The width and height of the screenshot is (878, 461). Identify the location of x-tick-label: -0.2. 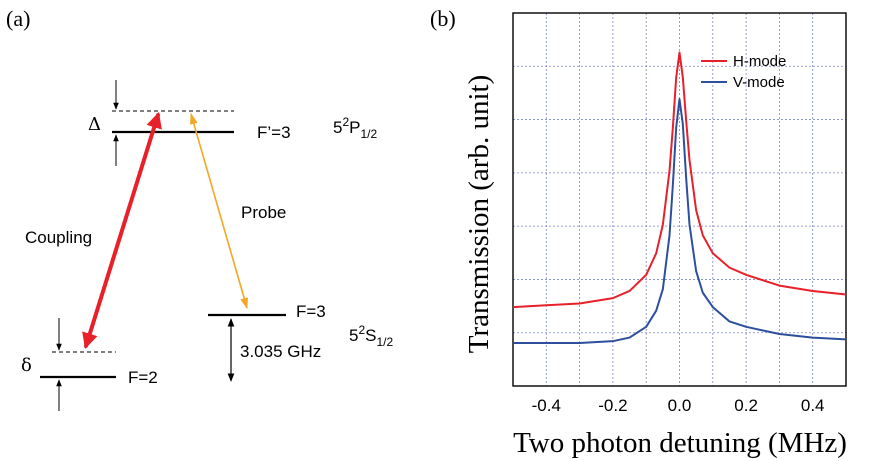
(612, 405).